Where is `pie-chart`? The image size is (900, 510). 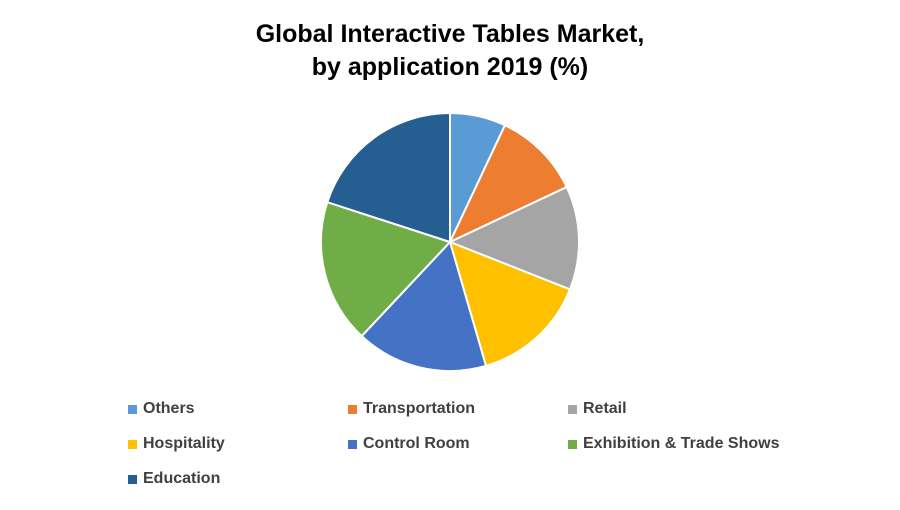 pie-chart is located at coordinates (450, 242).